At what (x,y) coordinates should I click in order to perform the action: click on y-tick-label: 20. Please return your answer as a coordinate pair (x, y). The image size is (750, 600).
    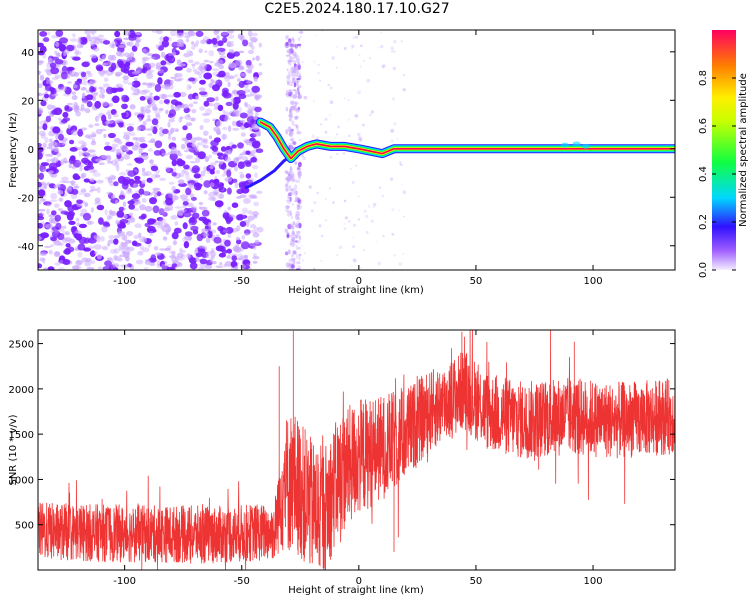
    Looking at the image, I should click on (27, 101).